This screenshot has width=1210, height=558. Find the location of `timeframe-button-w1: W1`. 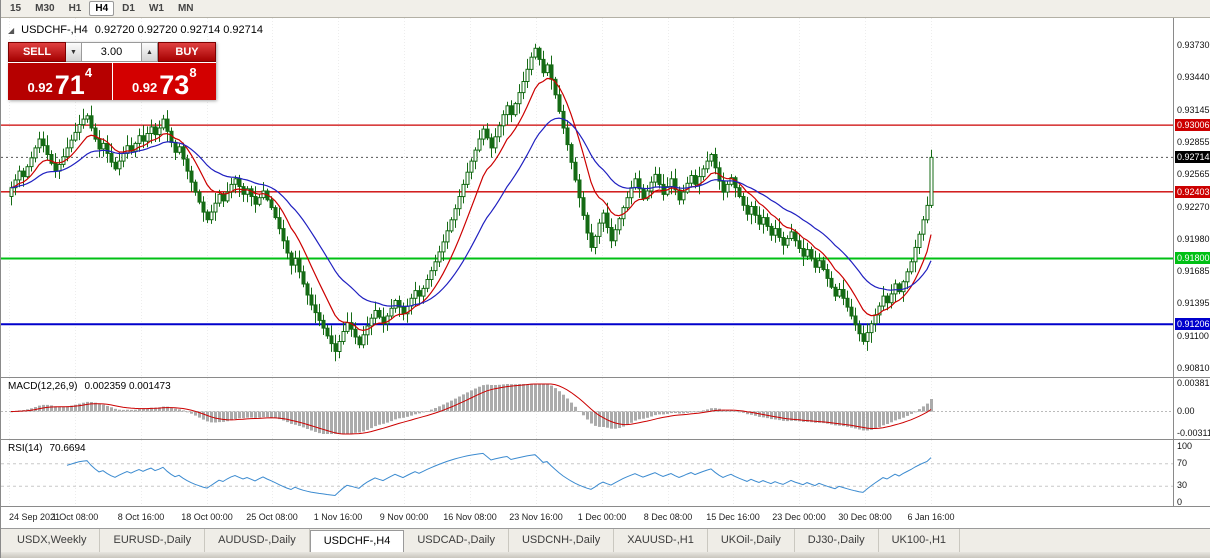

timeframe-button-w1: W1 is located at coordinates (156, 8).